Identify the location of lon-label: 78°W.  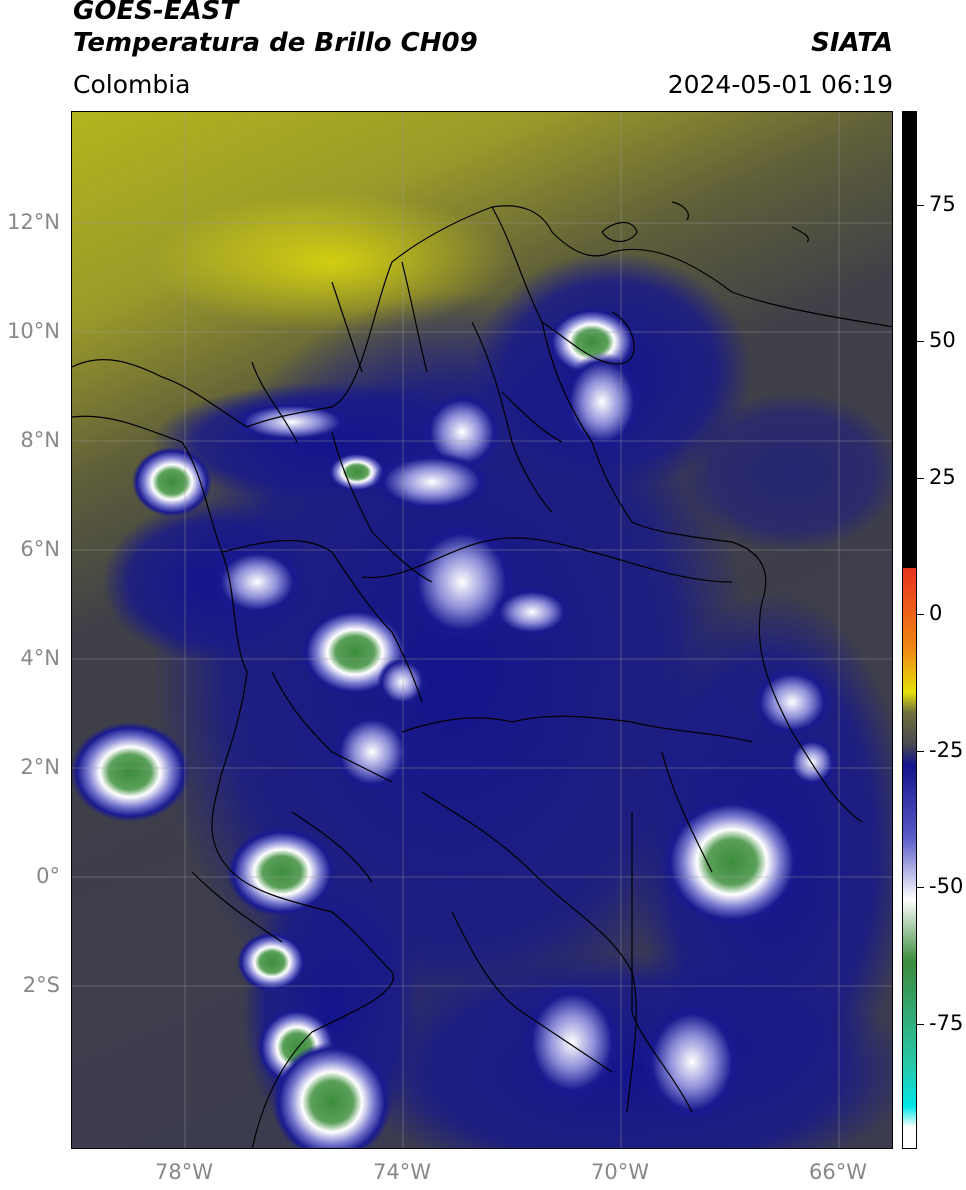
(184, 1172).